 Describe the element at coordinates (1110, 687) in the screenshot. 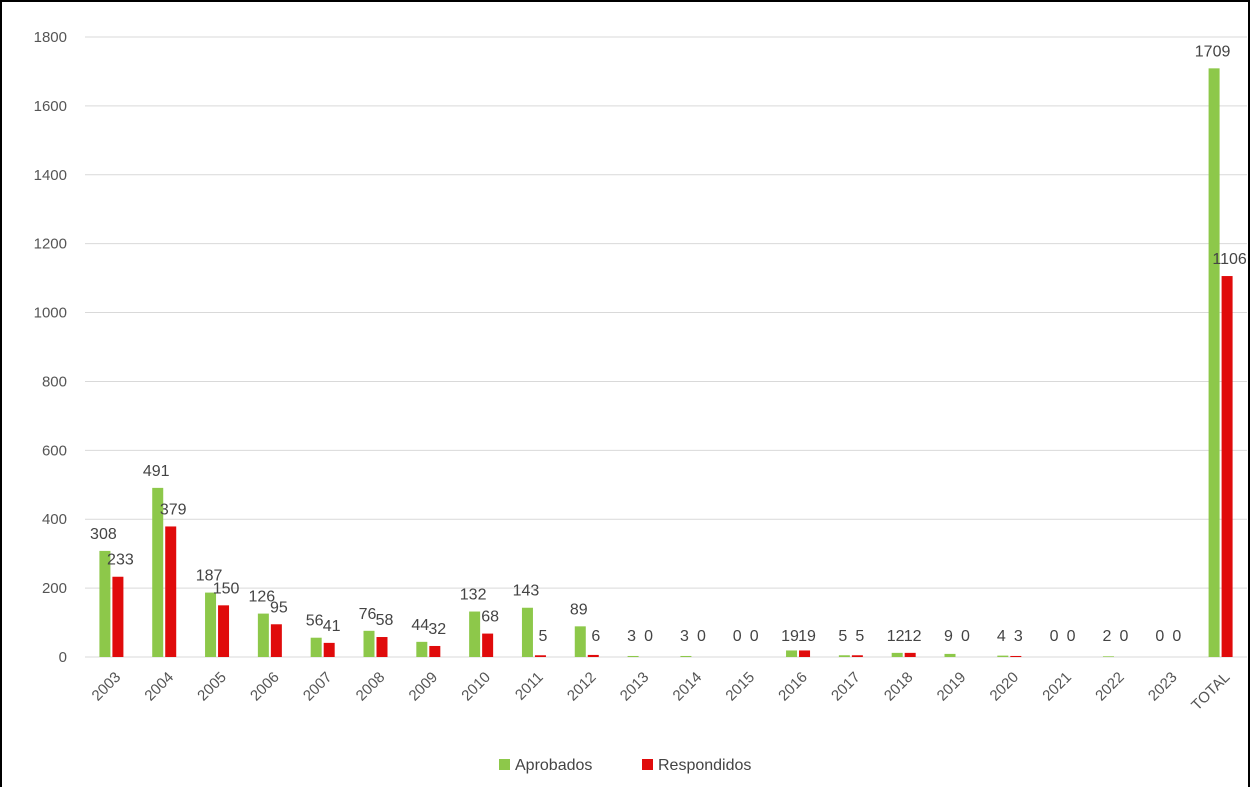

I see `x-tick-label: 2022` at that location.